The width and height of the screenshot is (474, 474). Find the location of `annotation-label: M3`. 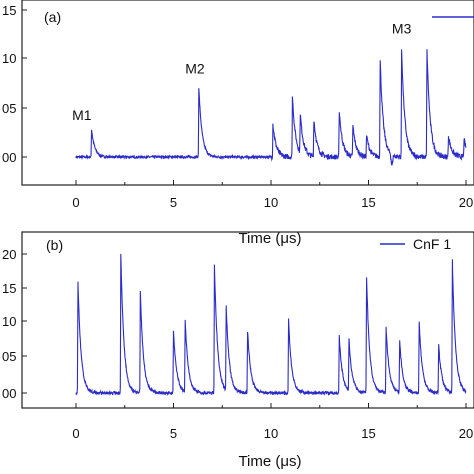

annotation-label: M3 is located at coordinates (402, 29).